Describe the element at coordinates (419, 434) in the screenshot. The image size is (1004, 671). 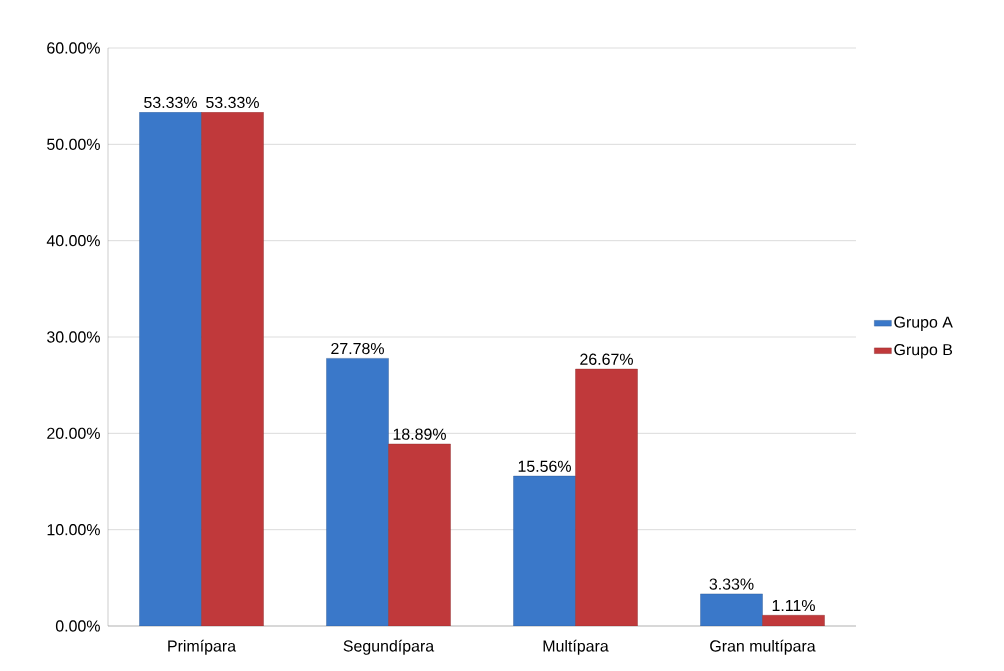
I see `data-label: 18.89%` at that location.